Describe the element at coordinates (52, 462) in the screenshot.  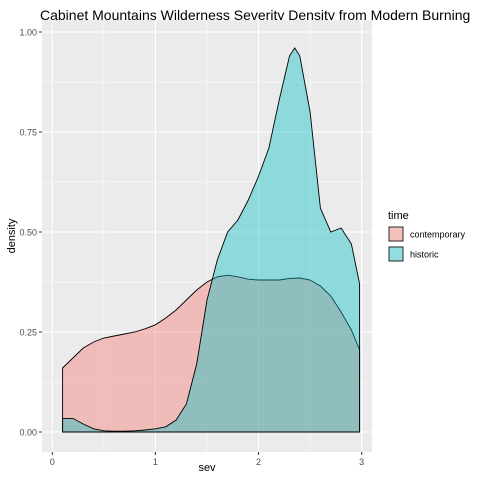
I see `x-tick-label: 0` at that location.